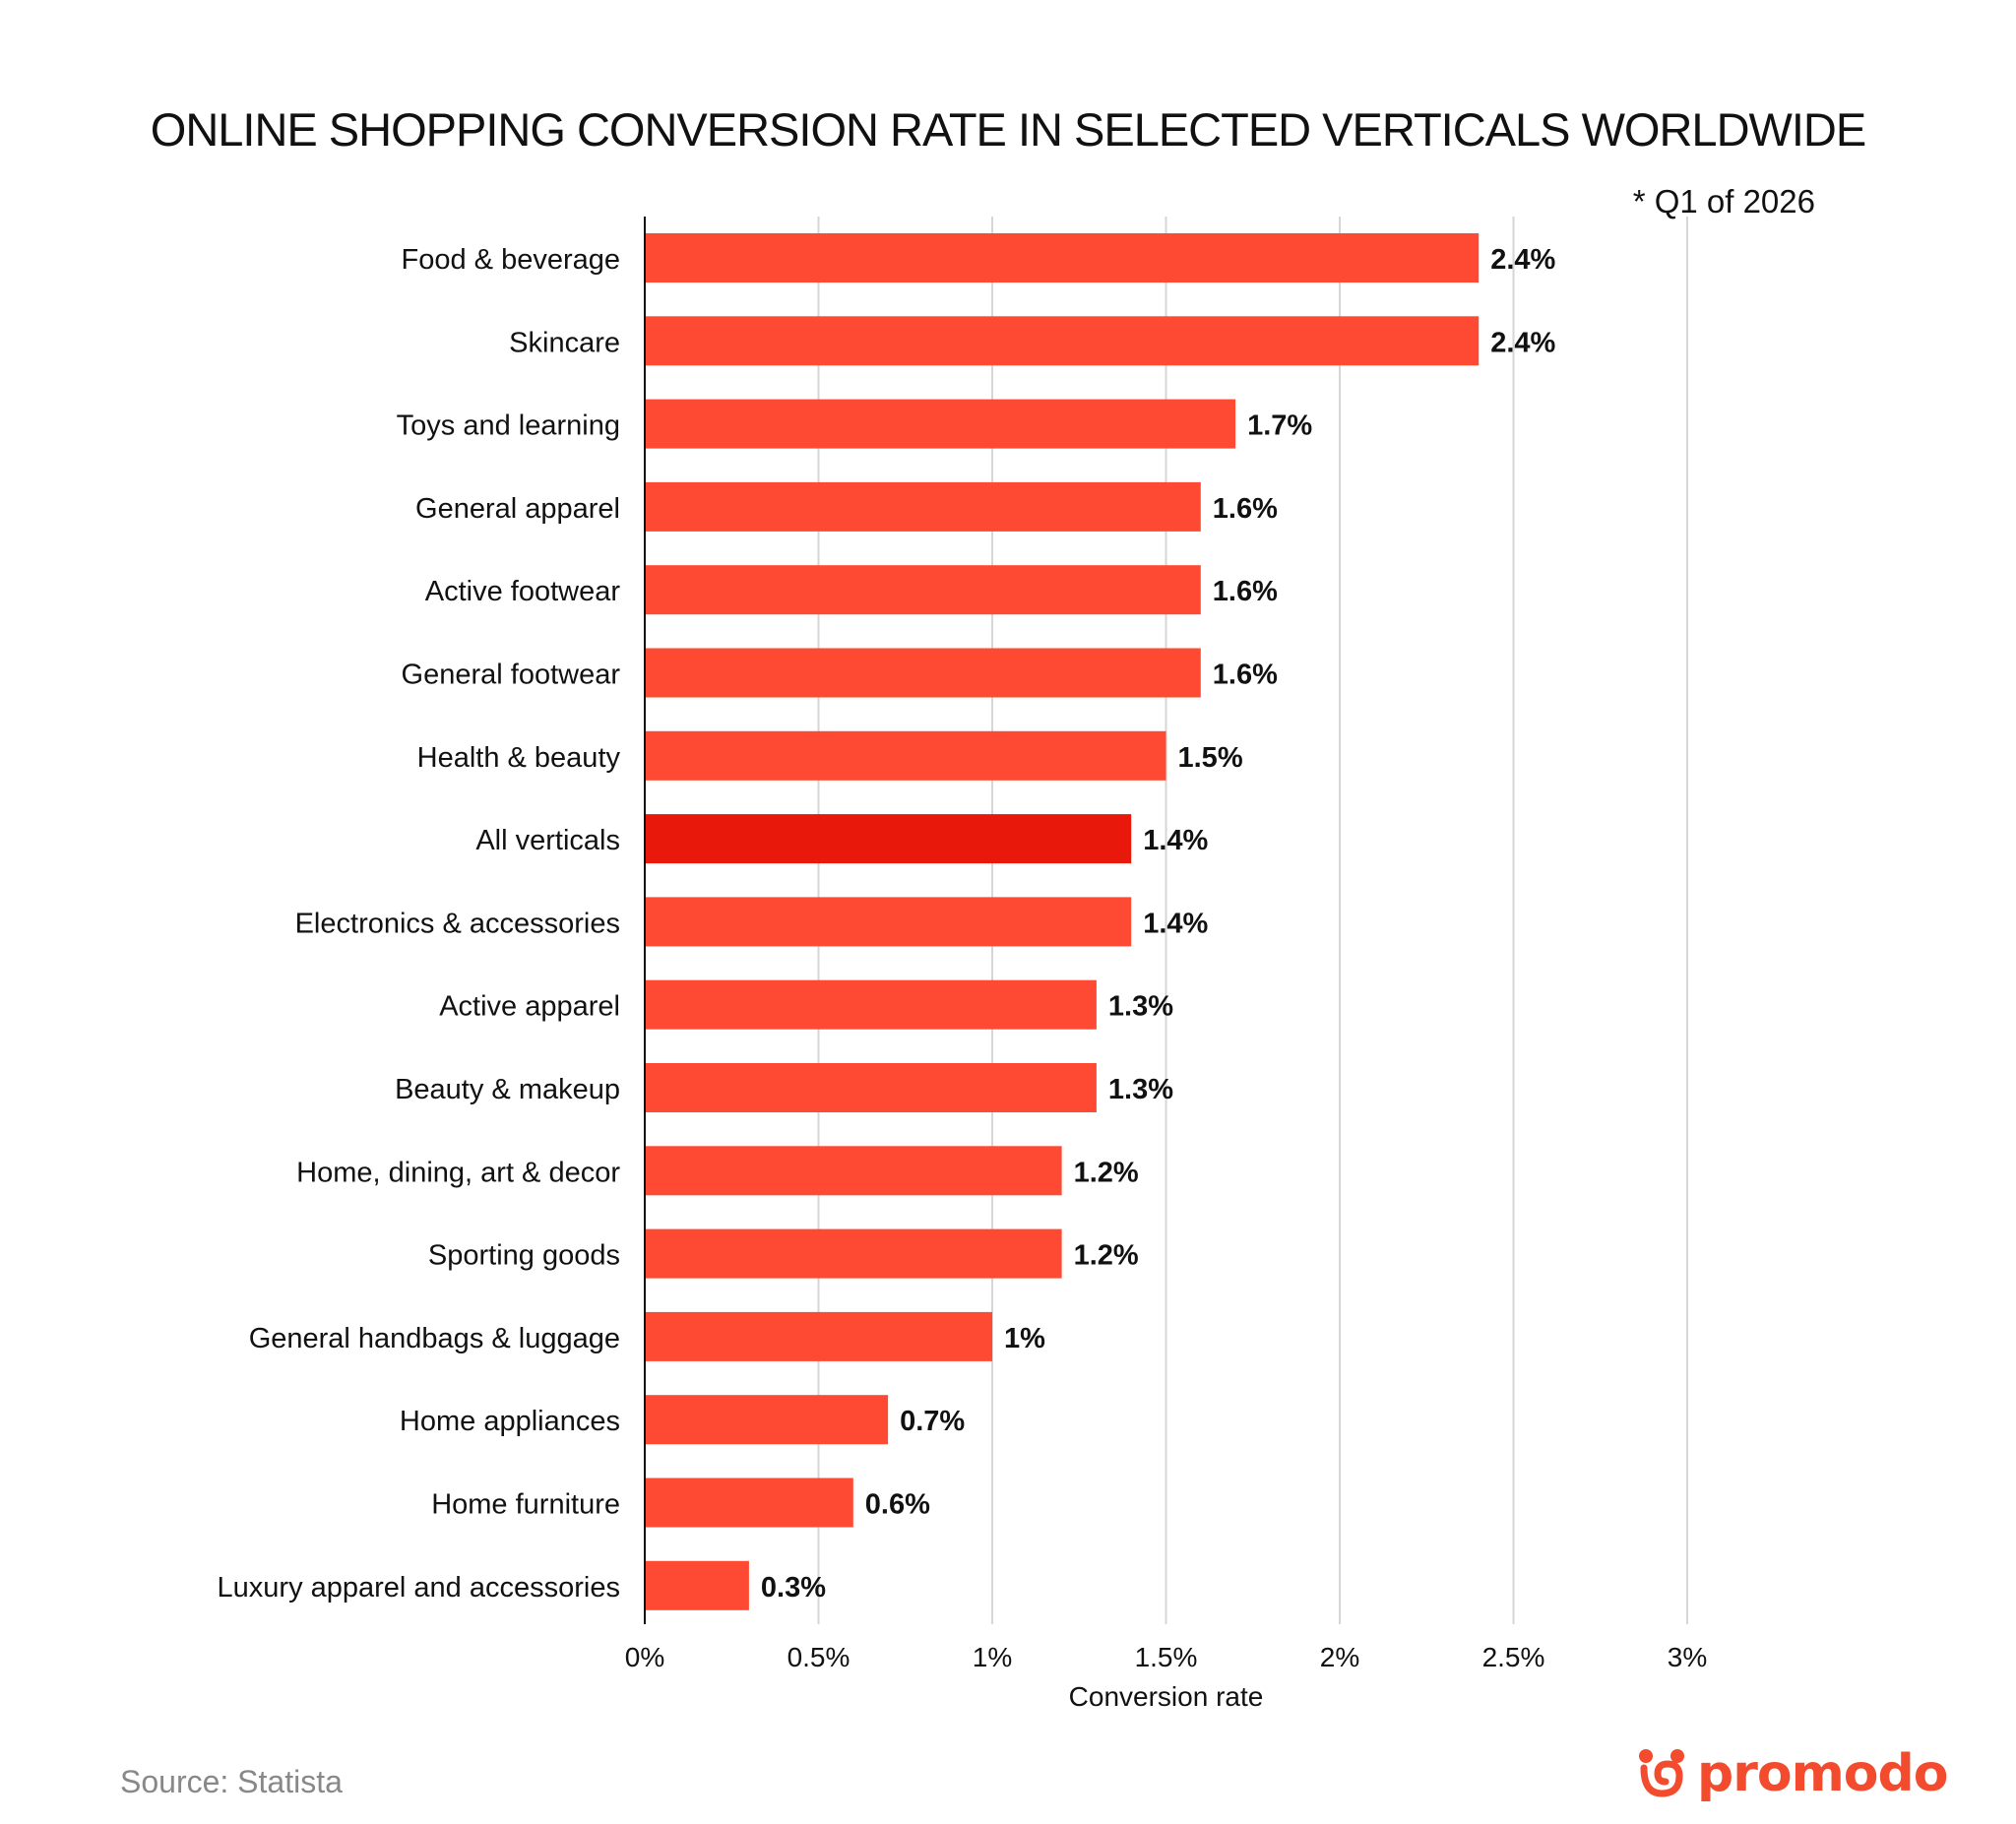 The height and width of the screenshot is (1824, 2016). Describe the element at coordinates (1166, 1696) in the screenshot. I see `x-axis-title: Conversion rate` at that location.